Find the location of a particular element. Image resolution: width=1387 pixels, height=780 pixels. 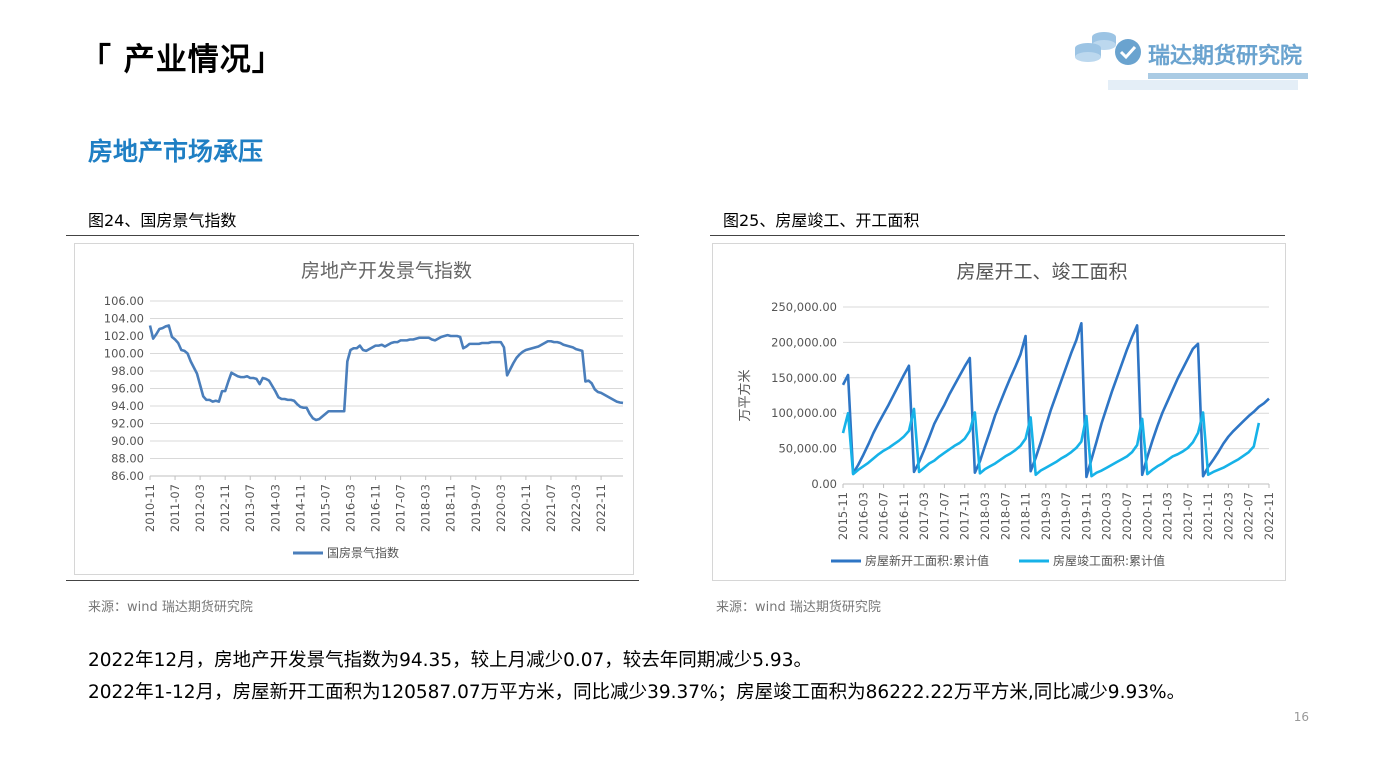

x-tick-label: 2022-07 is located at coordinates (1249, 516).